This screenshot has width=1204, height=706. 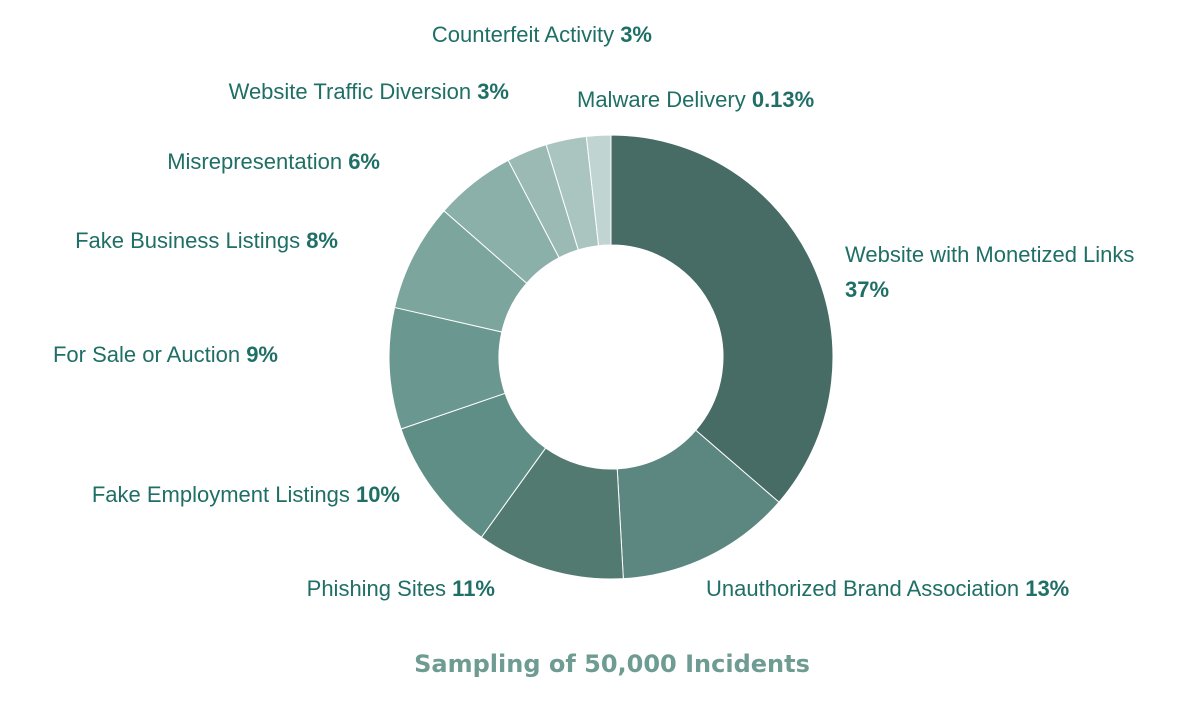 What do you see at coordinates (862, 588) in the screenshot?
I see `slice-label-name: Unauthorized Brand Association` at bounding box center [862, 588].